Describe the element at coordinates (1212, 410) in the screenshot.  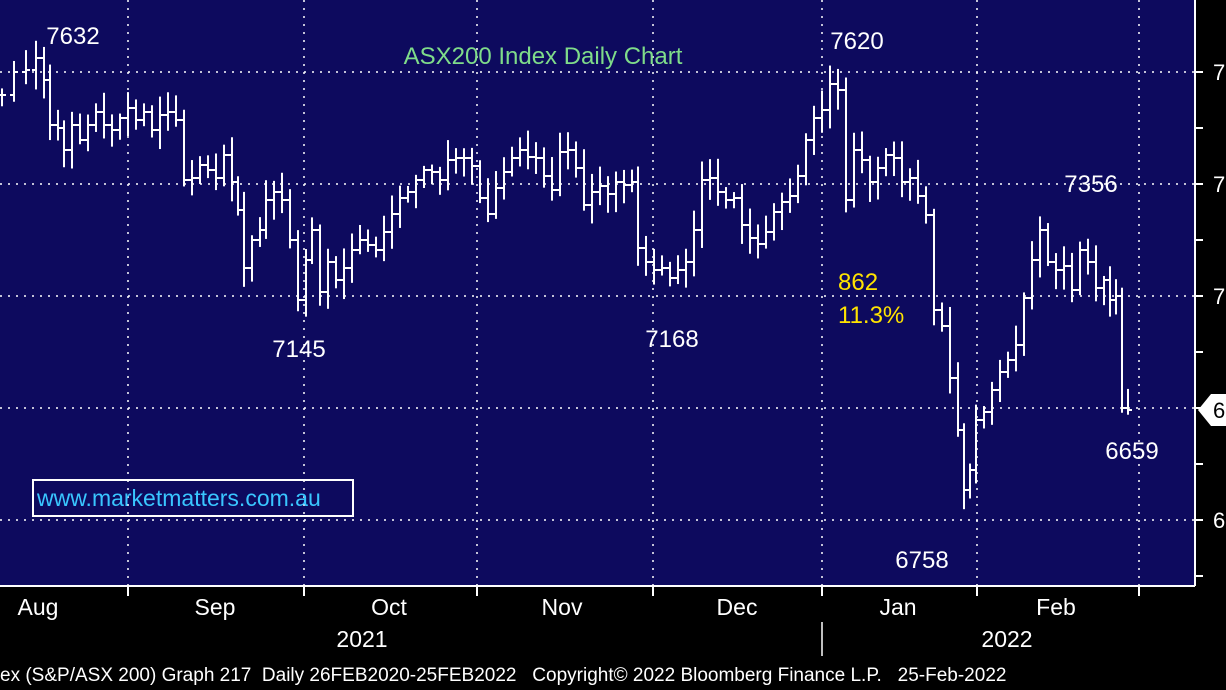
I see `last-value-tag` at that location.